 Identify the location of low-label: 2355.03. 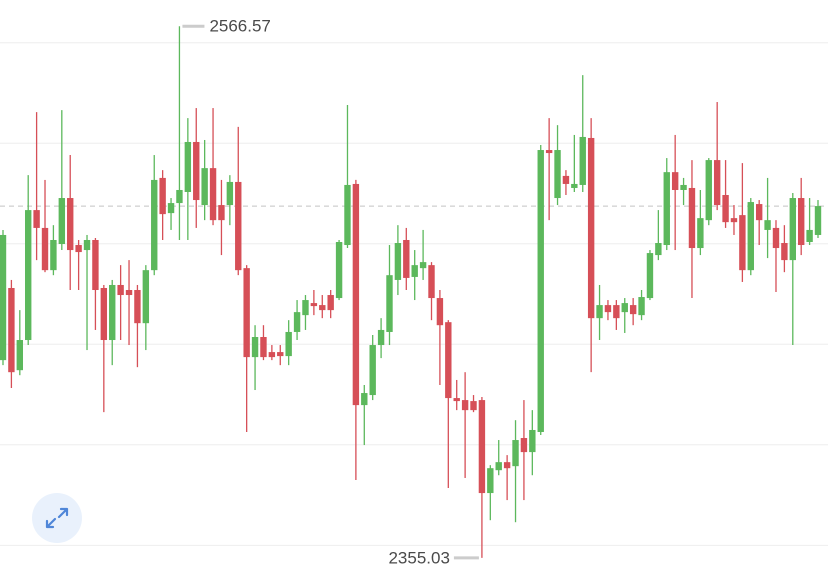
(418, 557).